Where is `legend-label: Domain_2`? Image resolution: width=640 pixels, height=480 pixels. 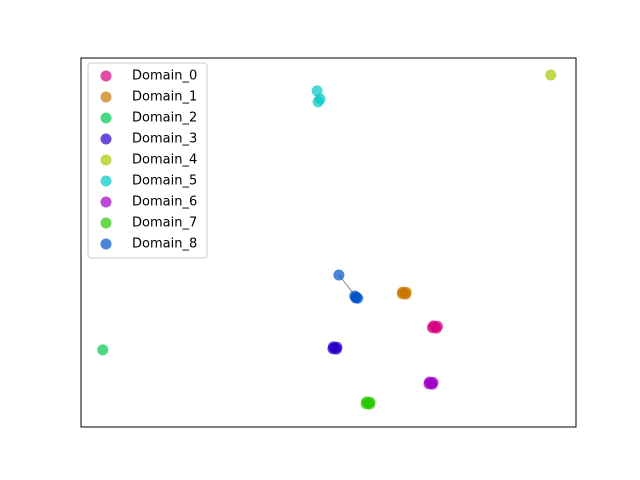 legend-label: Domain_2 is located at coordinates (164, 118).